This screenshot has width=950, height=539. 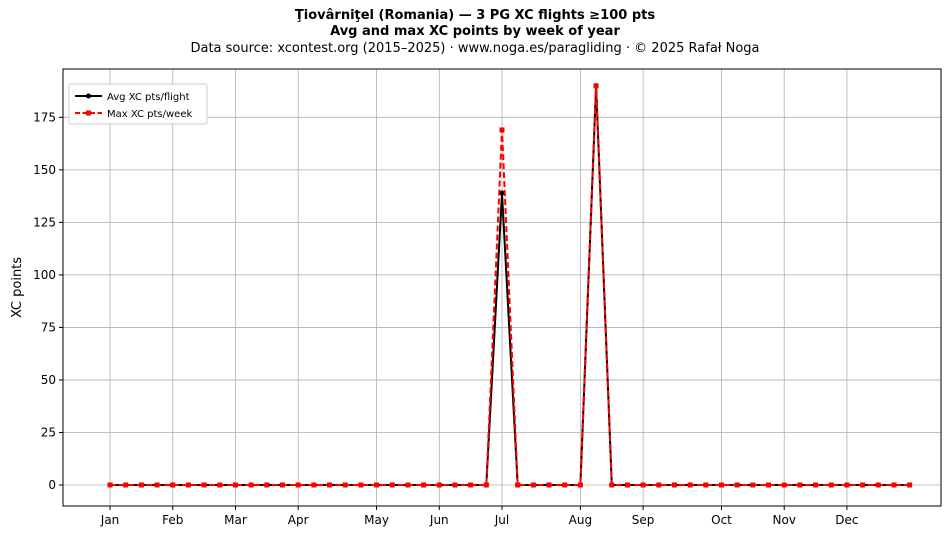 What do you see at coordinates (44, 117) in the screenshot?
I see `y-tick-label: 175` at bounding box center [44, 117].